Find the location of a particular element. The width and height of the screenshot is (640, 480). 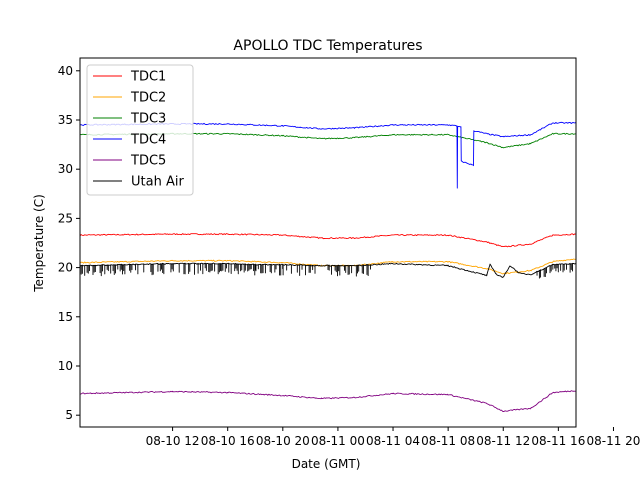

legend-label: TDC5 is located at coordinates (148, 161).